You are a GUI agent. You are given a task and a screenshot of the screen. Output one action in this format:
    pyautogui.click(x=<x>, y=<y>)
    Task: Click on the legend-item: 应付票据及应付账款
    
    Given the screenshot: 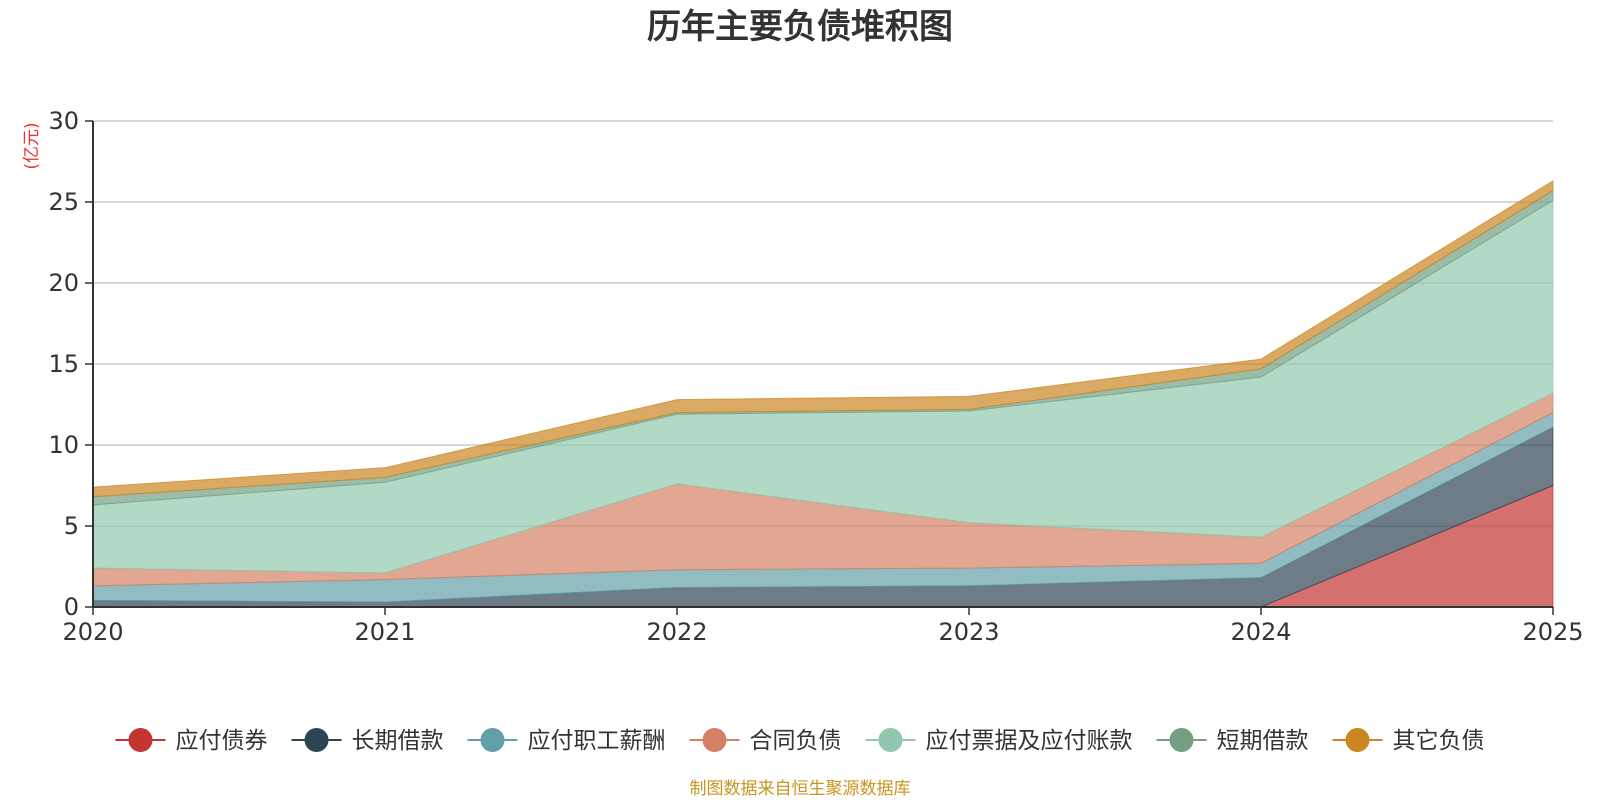 What is the action you would take?
    pyautogui.click(x=999, y=741)
    